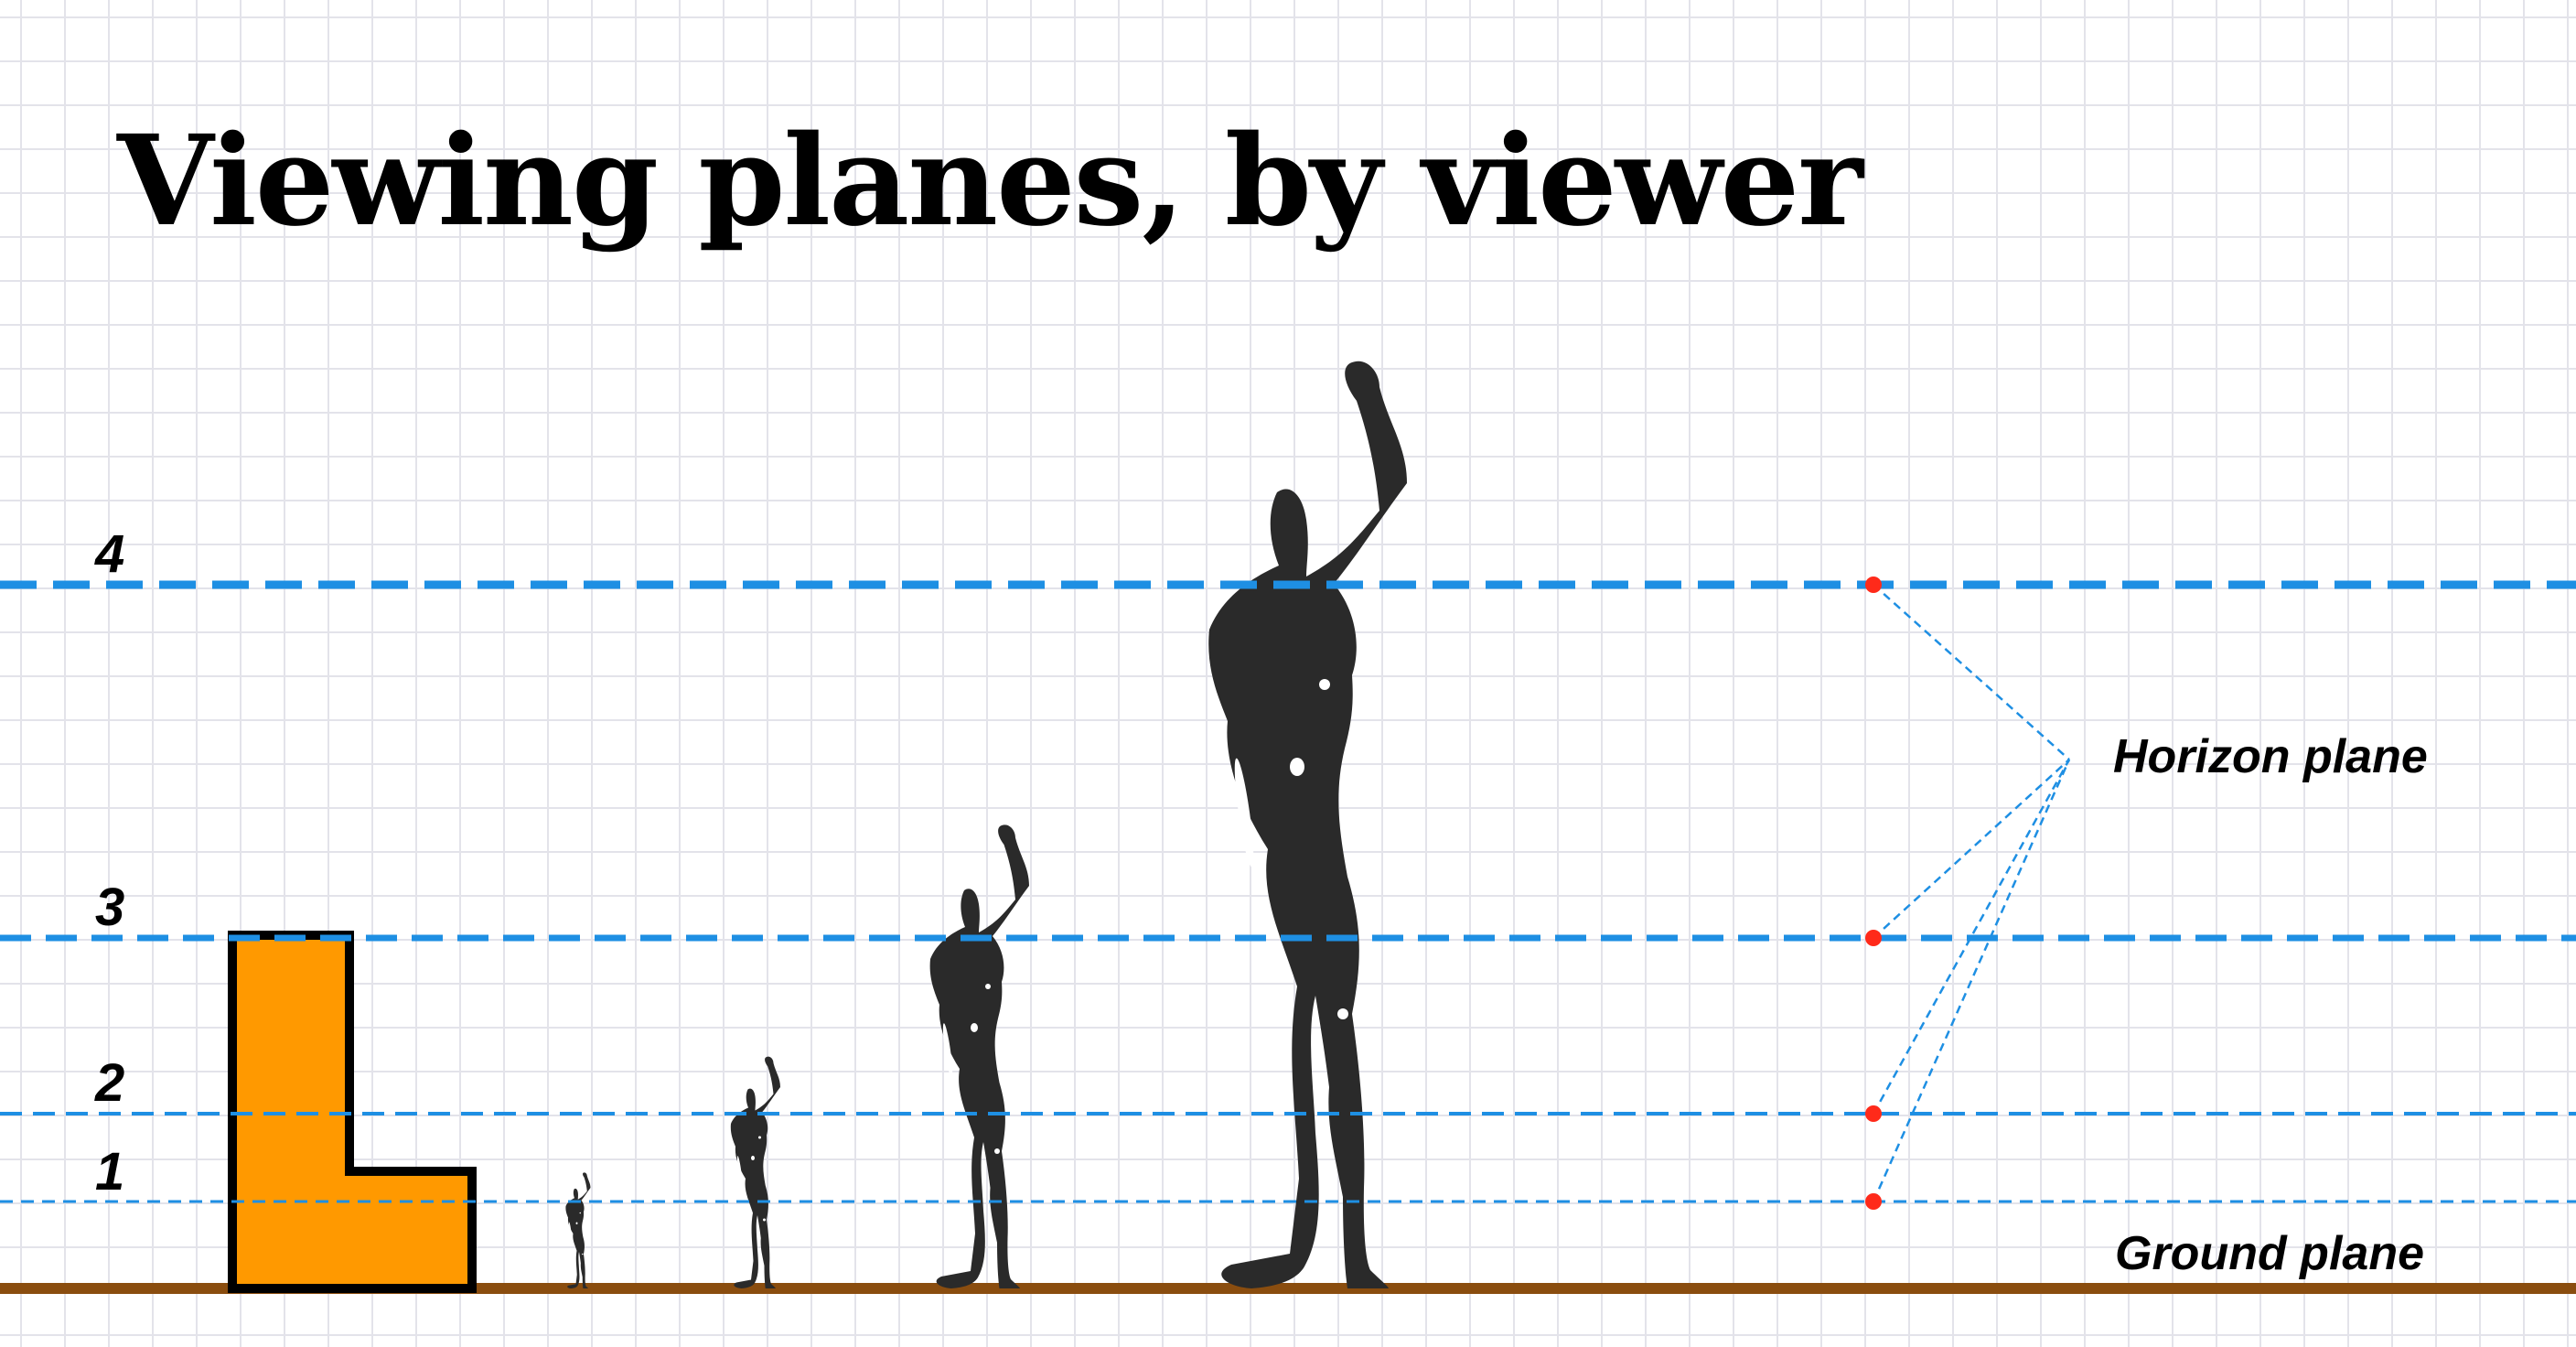 The width and height of the screenshot is (2576, 1347). Describe the element at coordinates (1288, 1288) in the screenshot. I see `ground-line` at that location.